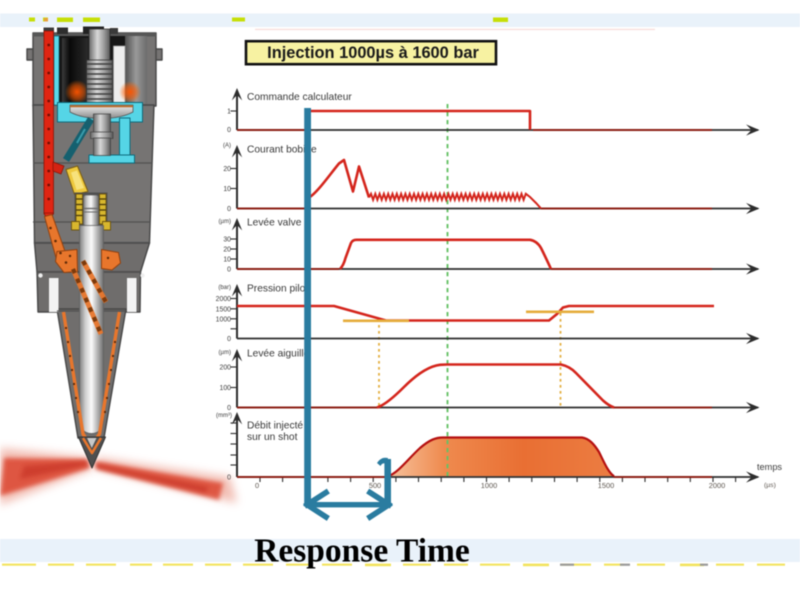  I want to click on svg-text: 200, so click(226, 368).